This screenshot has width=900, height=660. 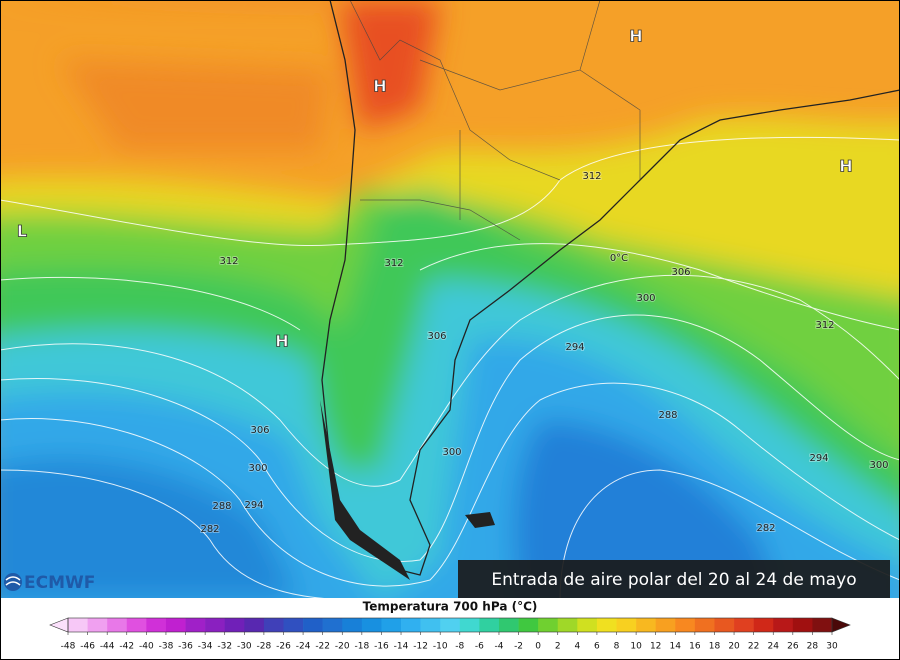 I want to click on tick-label: -6, so click(x=479, y=647).